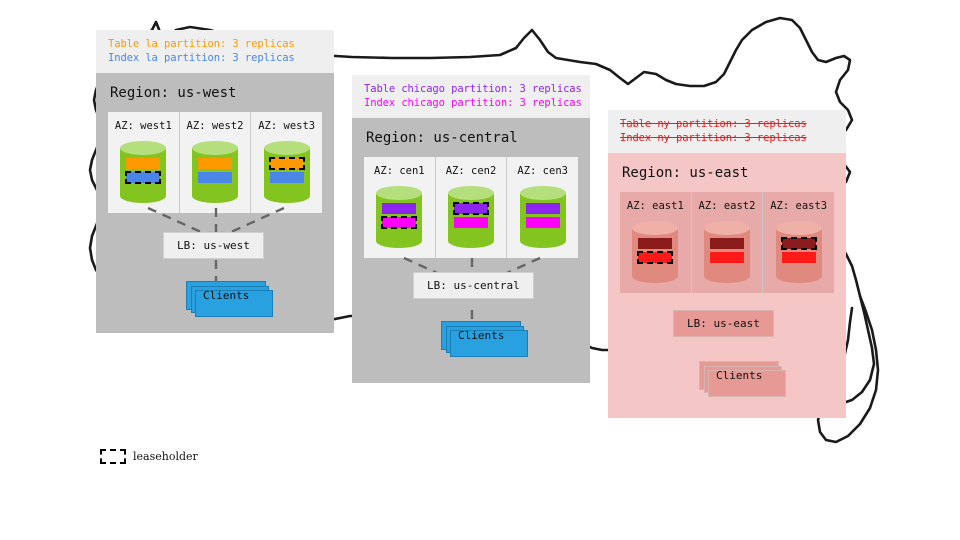  What do you see at coordinates (473, 89) in the screenshot?
I see `partition-line-table-chicago: Table chicago partition: 3 replicas` at bounding box center [473, 89].